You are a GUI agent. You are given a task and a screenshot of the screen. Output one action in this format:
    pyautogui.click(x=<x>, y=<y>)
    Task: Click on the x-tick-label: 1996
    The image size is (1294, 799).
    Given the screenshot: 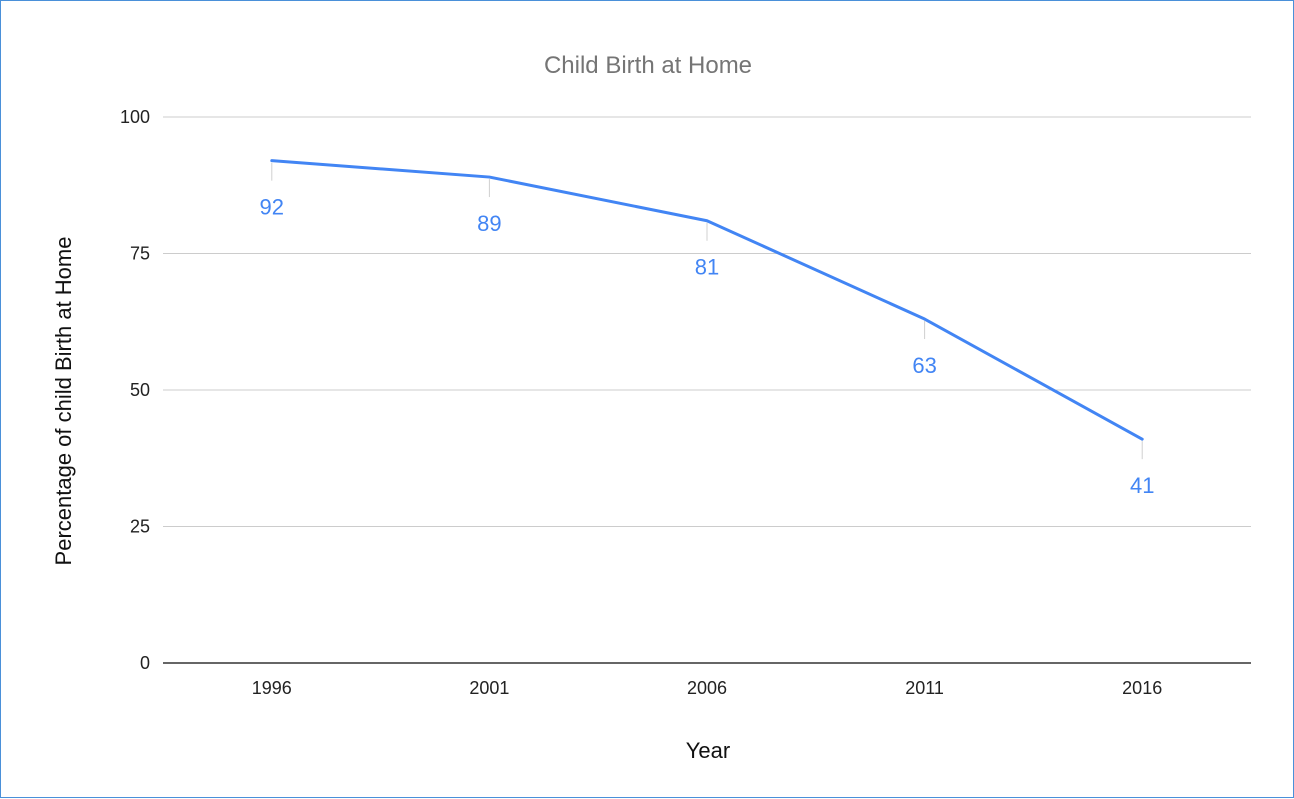 What is the action you would take?
    pyautogui.click(x=272, y=688)
    